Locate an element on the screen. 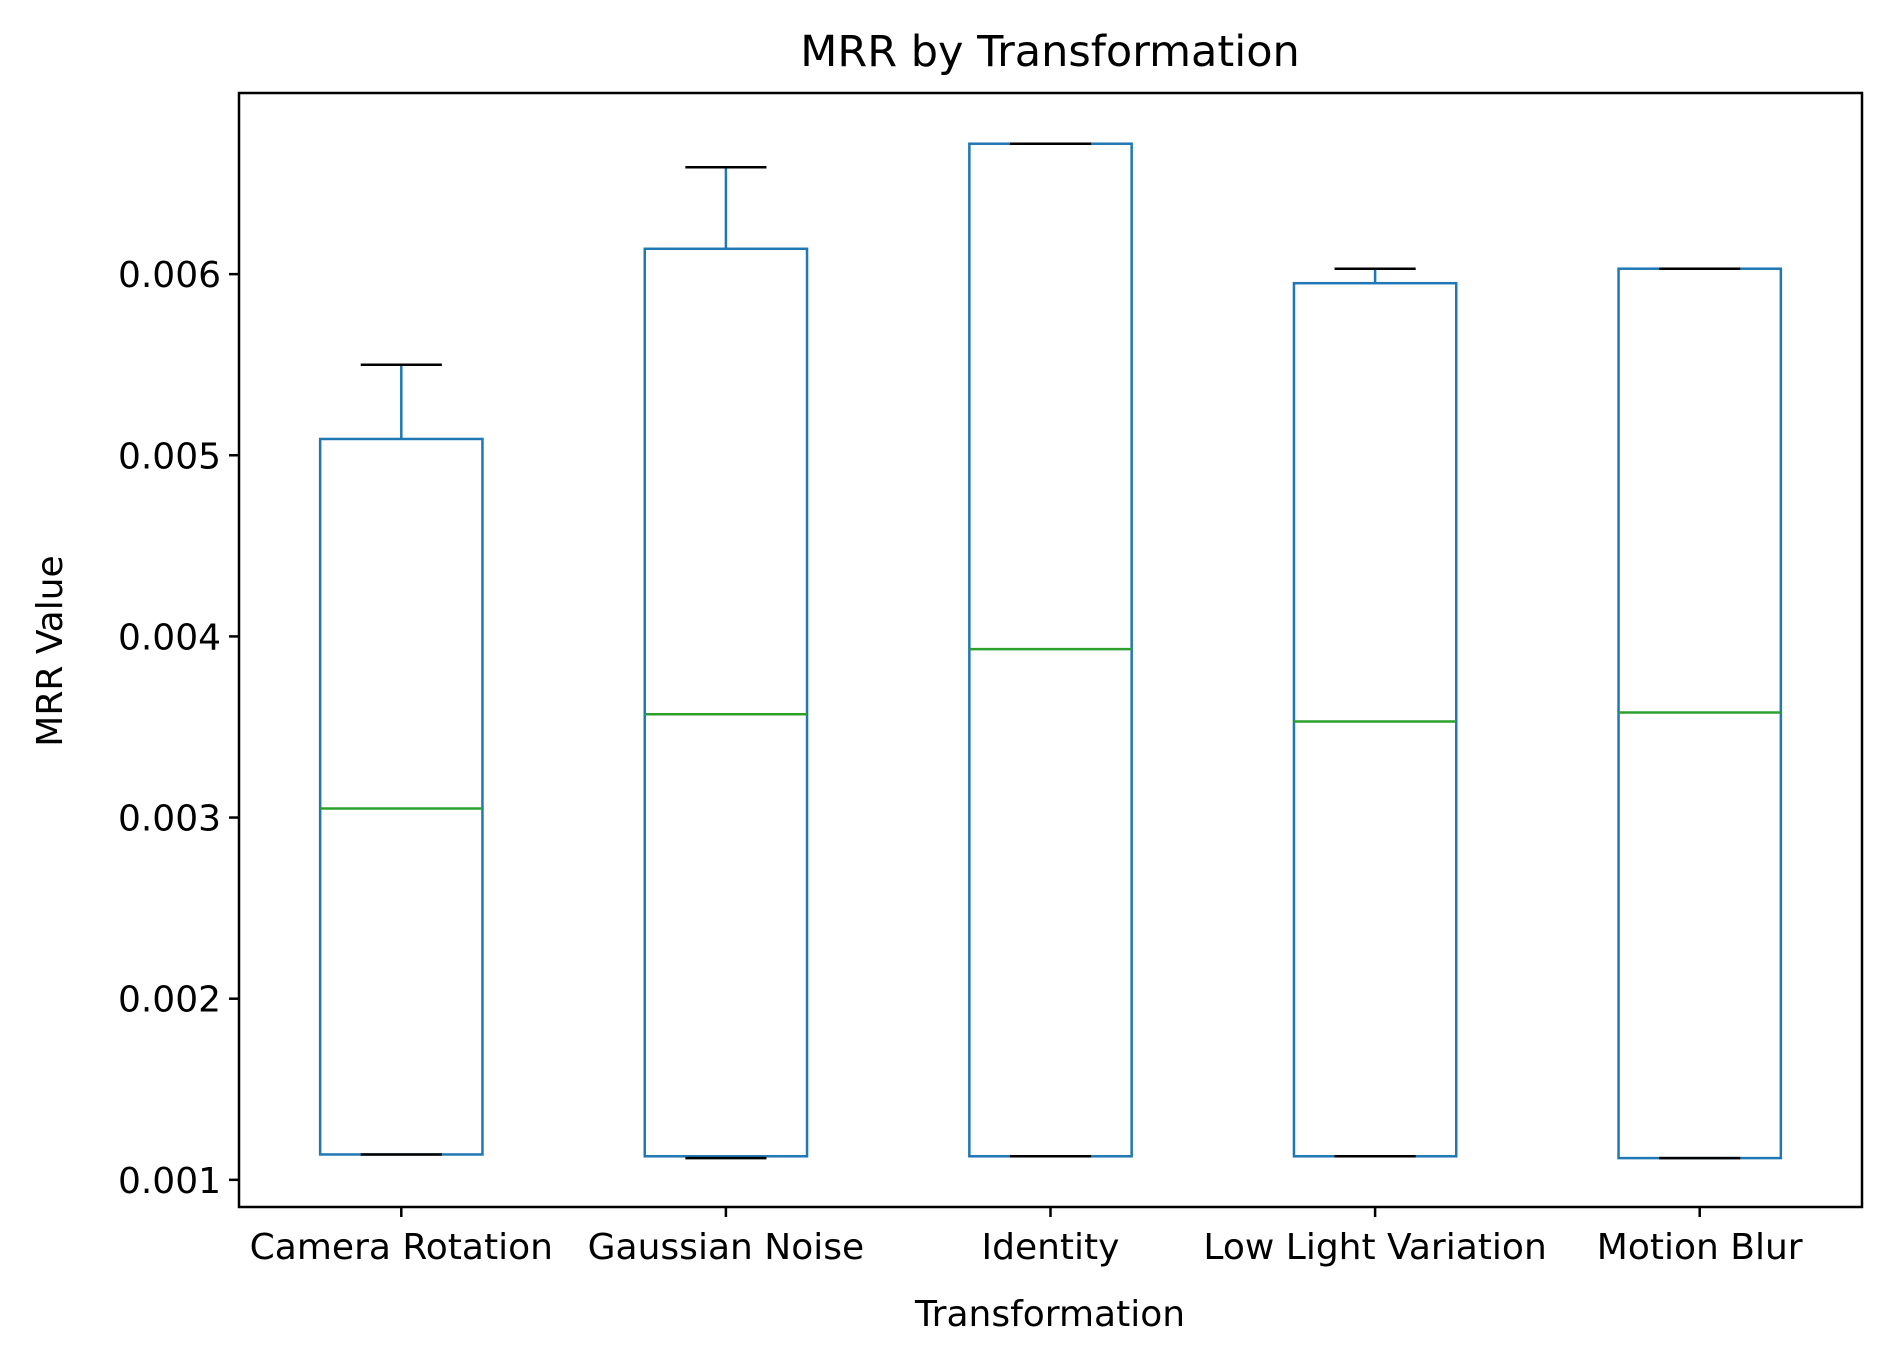  x-tick-label: Identity is located at coordinates (1051, 1247).